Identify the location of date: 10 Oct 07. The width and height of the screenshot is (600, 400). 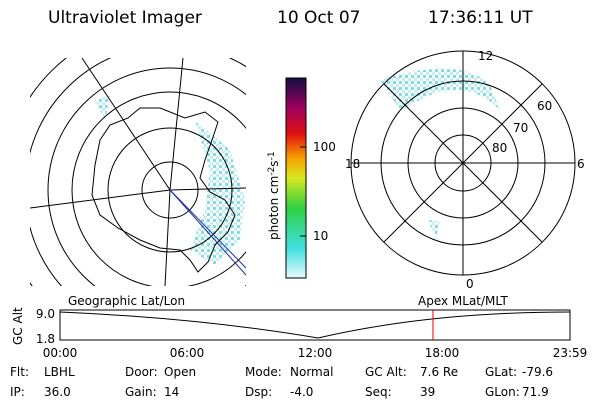
(318, 18).